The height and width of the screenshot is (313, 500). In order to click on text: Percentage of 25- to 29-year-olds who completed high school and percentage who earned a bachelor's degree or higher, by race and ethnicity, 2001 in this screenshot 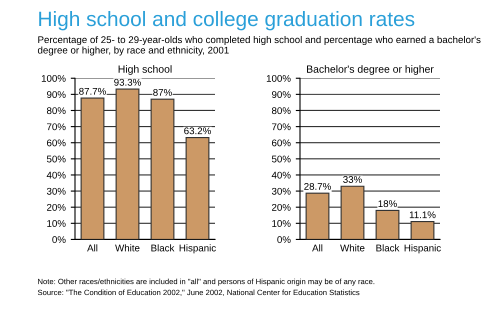, I will do `click(259, 46)`.